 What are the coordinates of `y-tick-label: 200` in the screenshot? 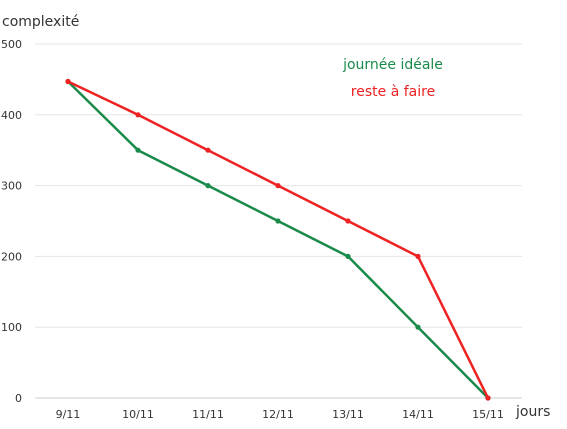 It's located at (11, 256).